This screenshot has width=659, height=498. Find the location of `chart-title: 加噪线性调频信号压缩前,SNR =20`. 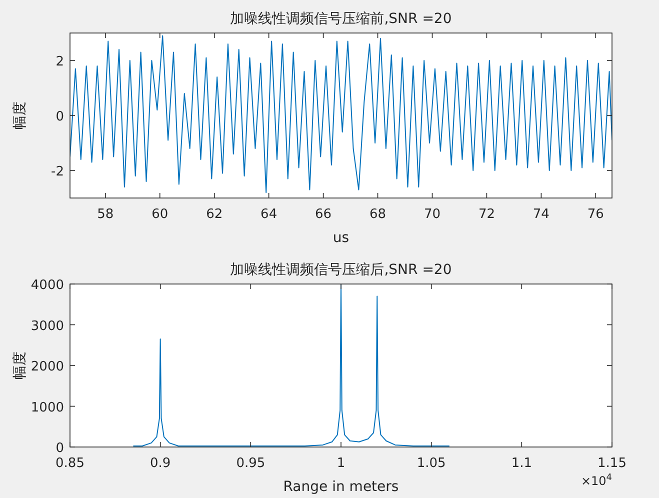

chart-title: 加噪线性调频信号压缩前,SNR =20 is located at coordinates (341, 19).